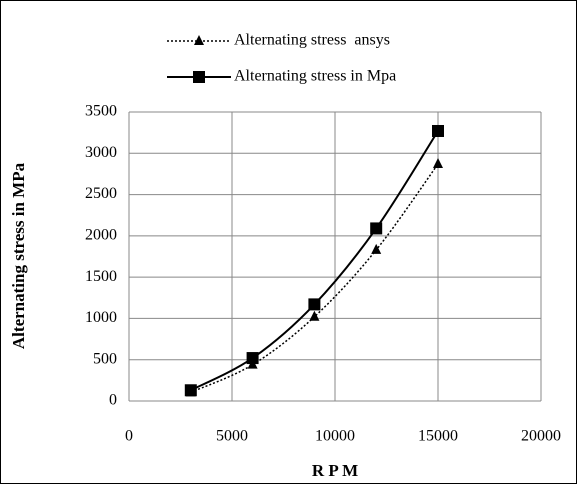  What do you see at coordinates (105, 358) in the screenshot?
I see `y-tick-label: 500` at bounding box center [105, 358].